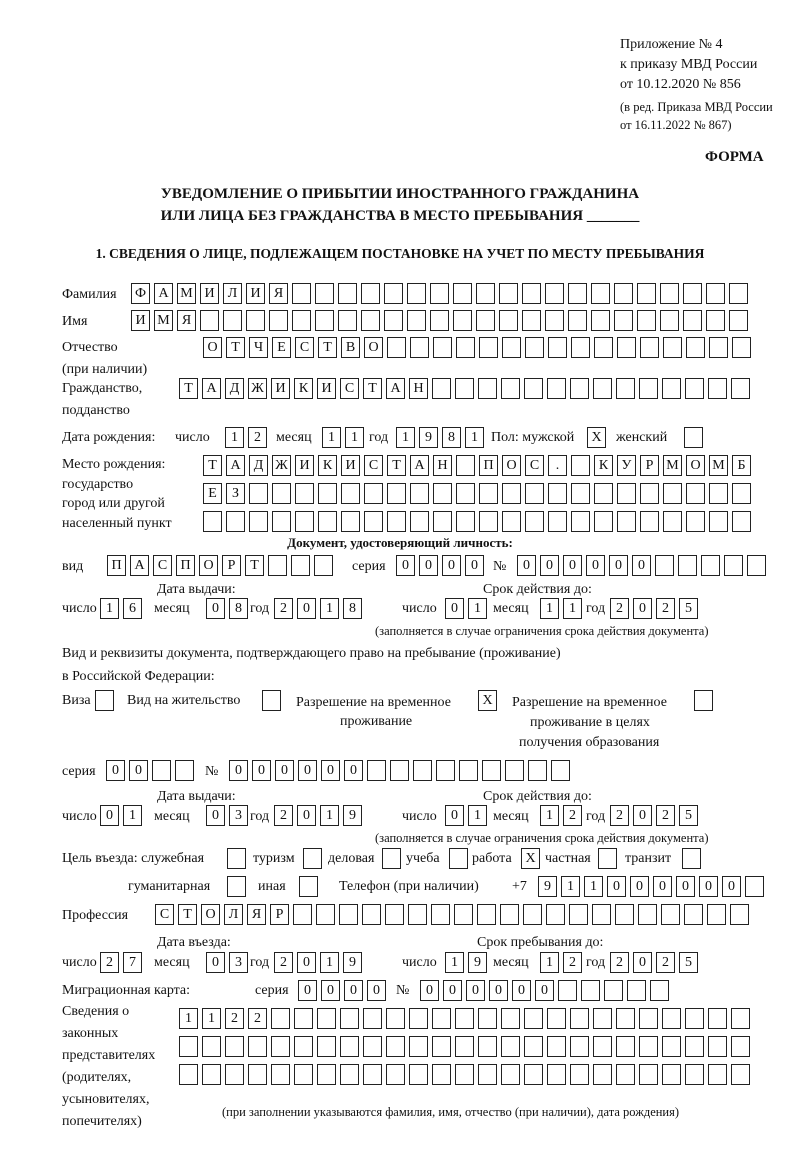 The image size is (800, 1163). I want to click on char-cell: 8, so click(238, 608).